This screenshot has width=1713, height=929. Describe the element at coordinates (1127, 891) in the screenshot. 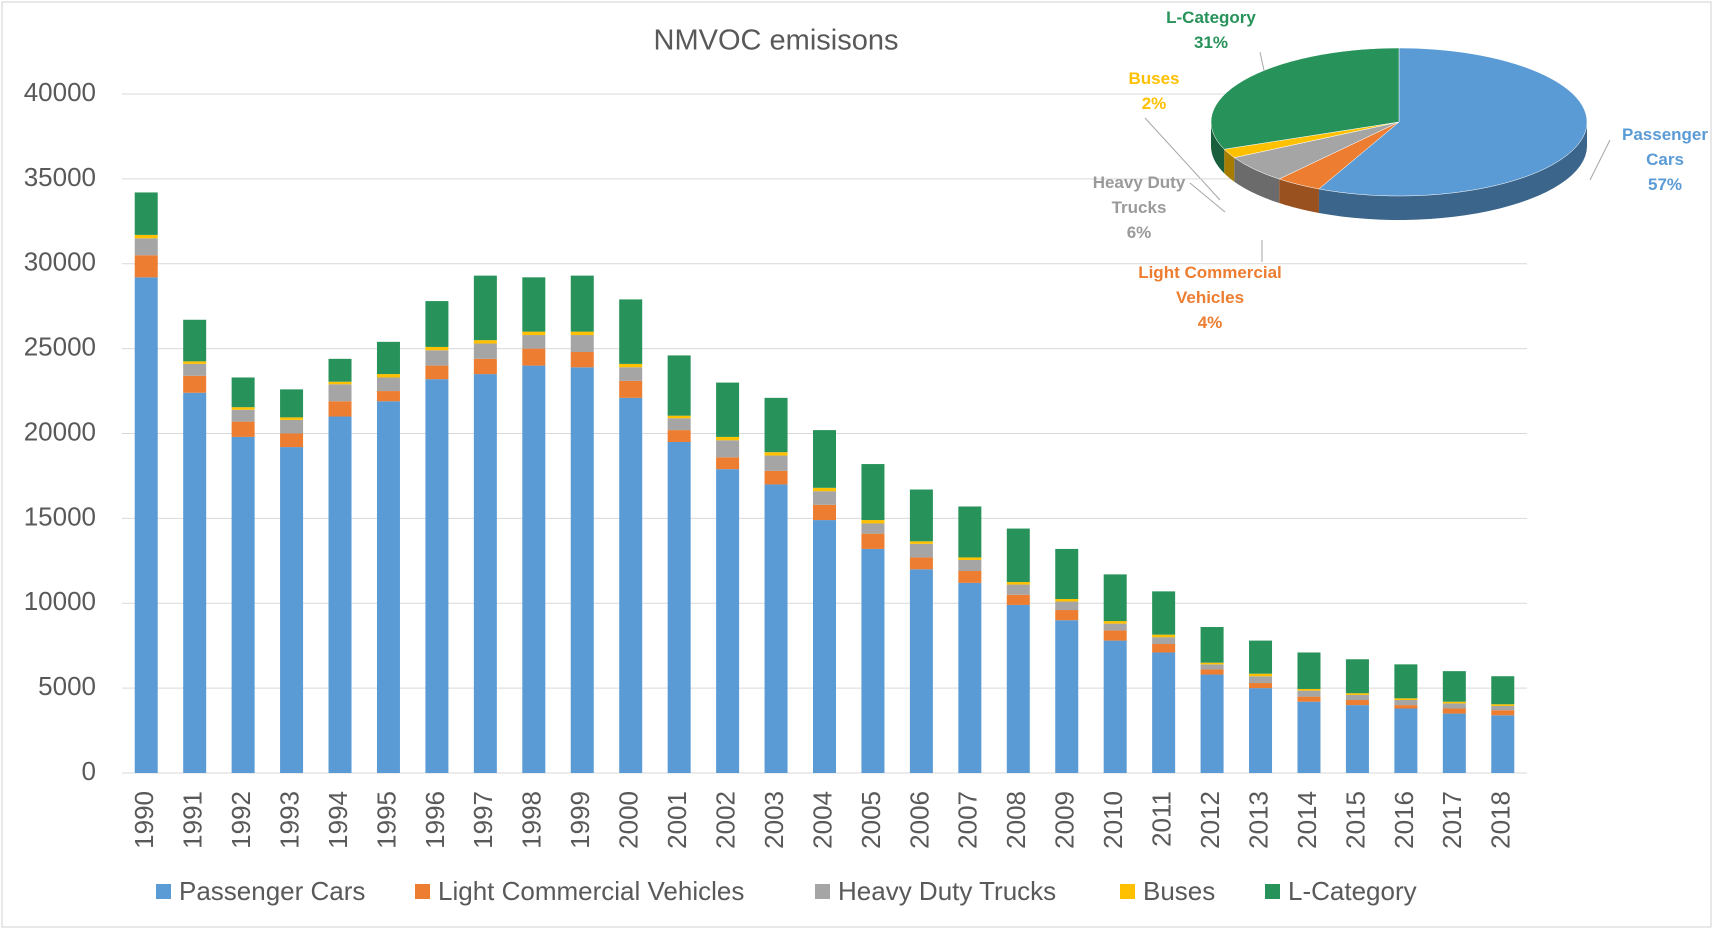

I see `legend-swatch` at that location.